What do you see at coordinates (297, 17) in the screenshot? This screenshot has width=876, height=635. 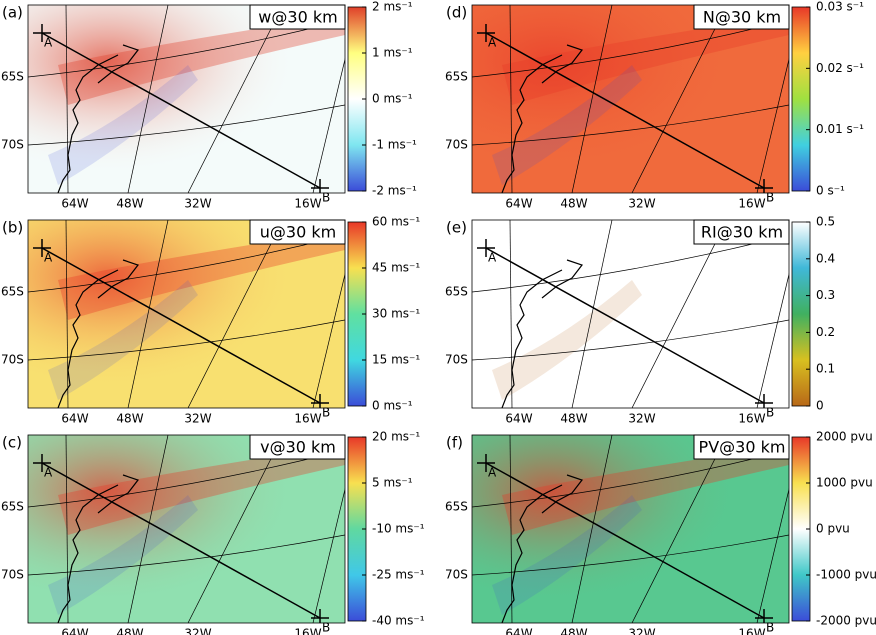 I see `panel-title: w@30 km` at bounding box center [297, 17].